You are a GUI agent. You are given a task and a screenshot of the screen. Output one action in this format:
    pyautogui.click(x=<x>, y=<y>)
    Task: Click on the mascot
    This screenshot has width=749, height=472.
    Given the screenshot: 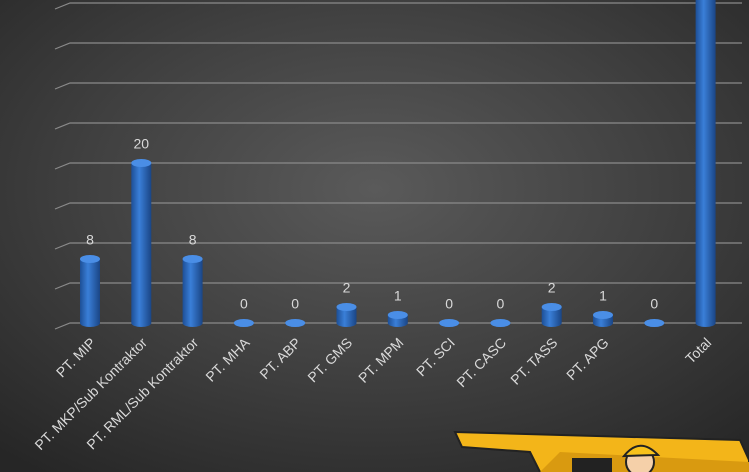 What is the action you would take?
    pyautogui.click(x=601, y=451)
    